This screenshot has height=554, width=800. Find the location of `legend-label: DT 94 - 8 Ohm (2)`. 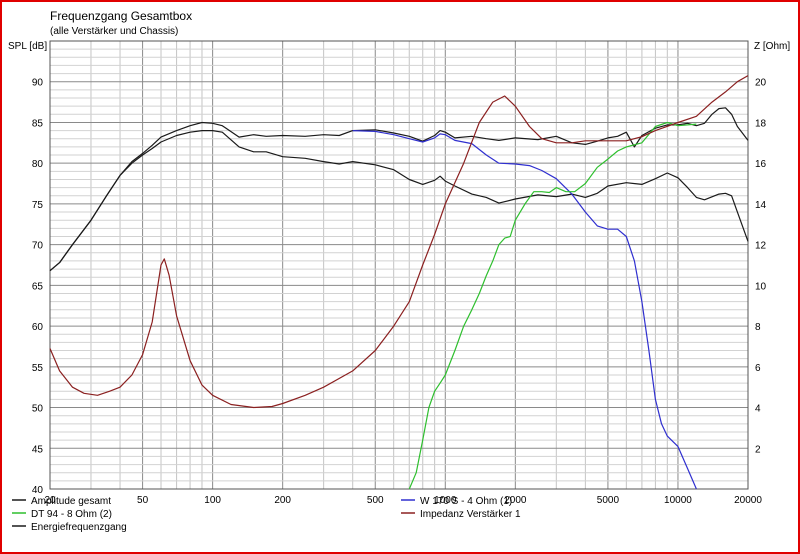

legend-label: DT 94 - 8 Ohm (2) is located at coordinates (71, 514).